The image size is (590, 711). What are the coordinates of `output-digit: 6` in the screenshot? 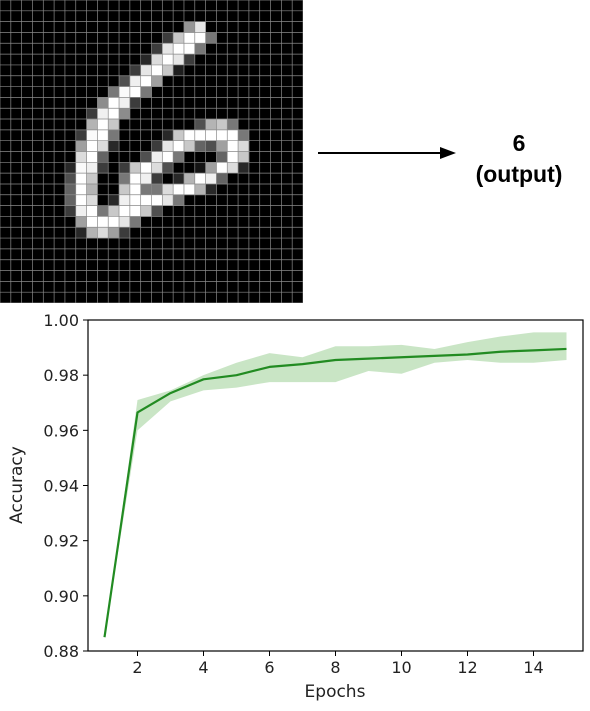 It's located at (519, 143).